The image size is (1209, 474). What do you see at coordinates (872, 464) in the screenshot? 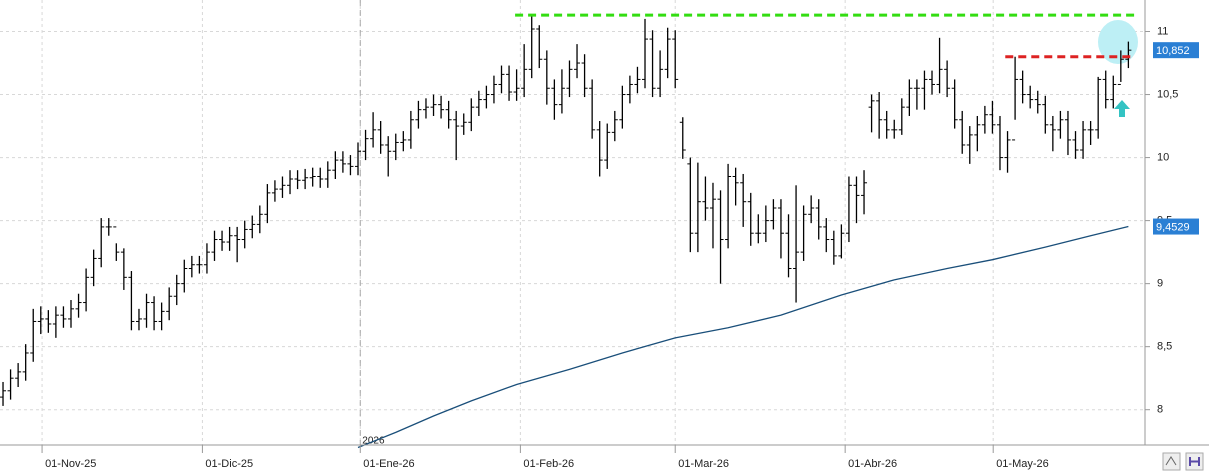
I see `x-tick-label: 01-Abr-26` at bounding box center [872, 464].